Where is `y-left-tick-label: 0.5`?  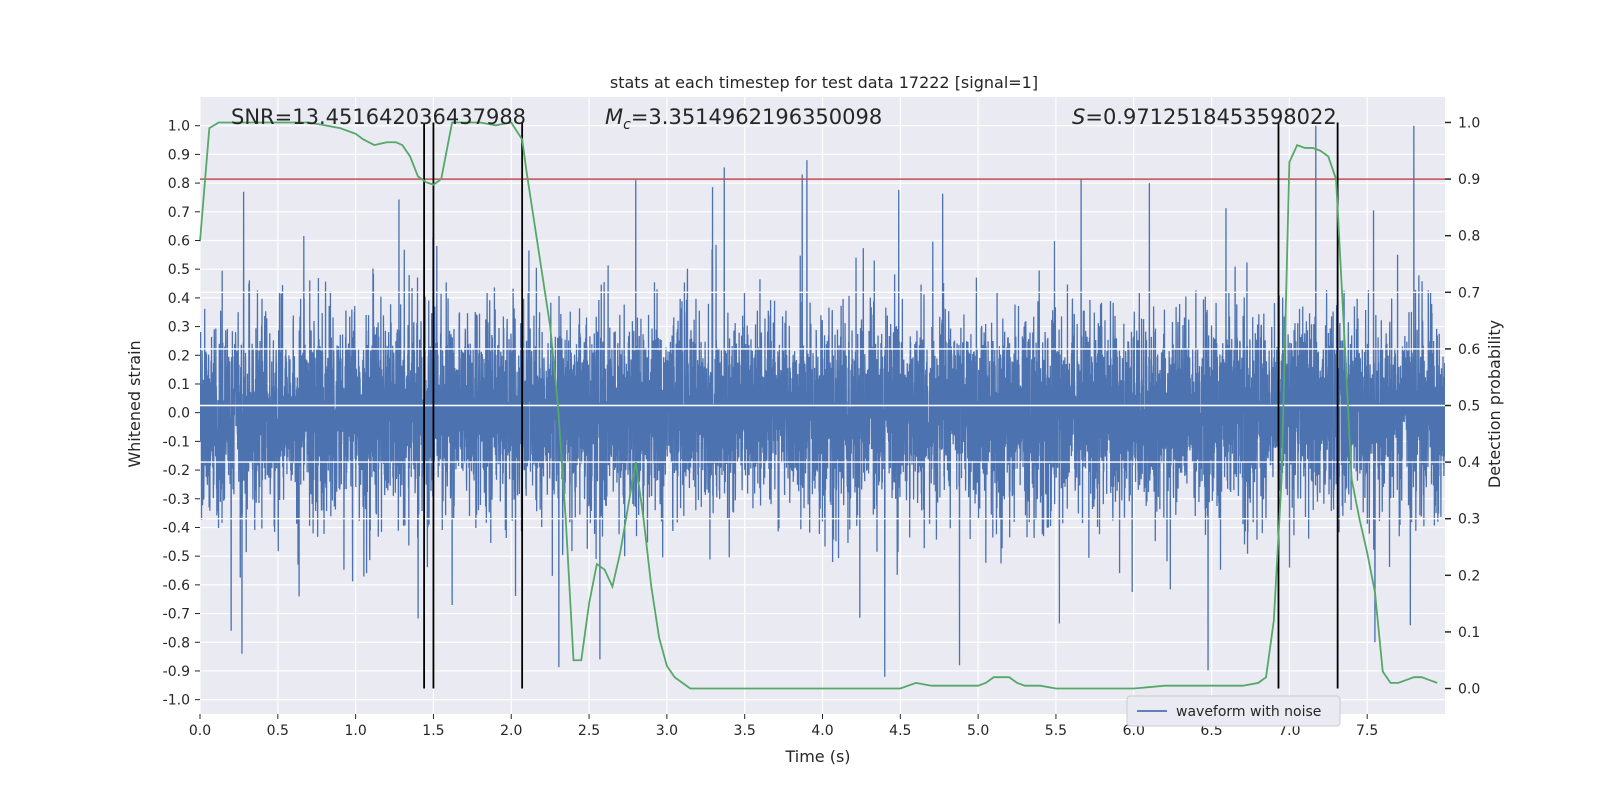 y-left-tick-label: 0.5 is located at coordinates (179, 270).